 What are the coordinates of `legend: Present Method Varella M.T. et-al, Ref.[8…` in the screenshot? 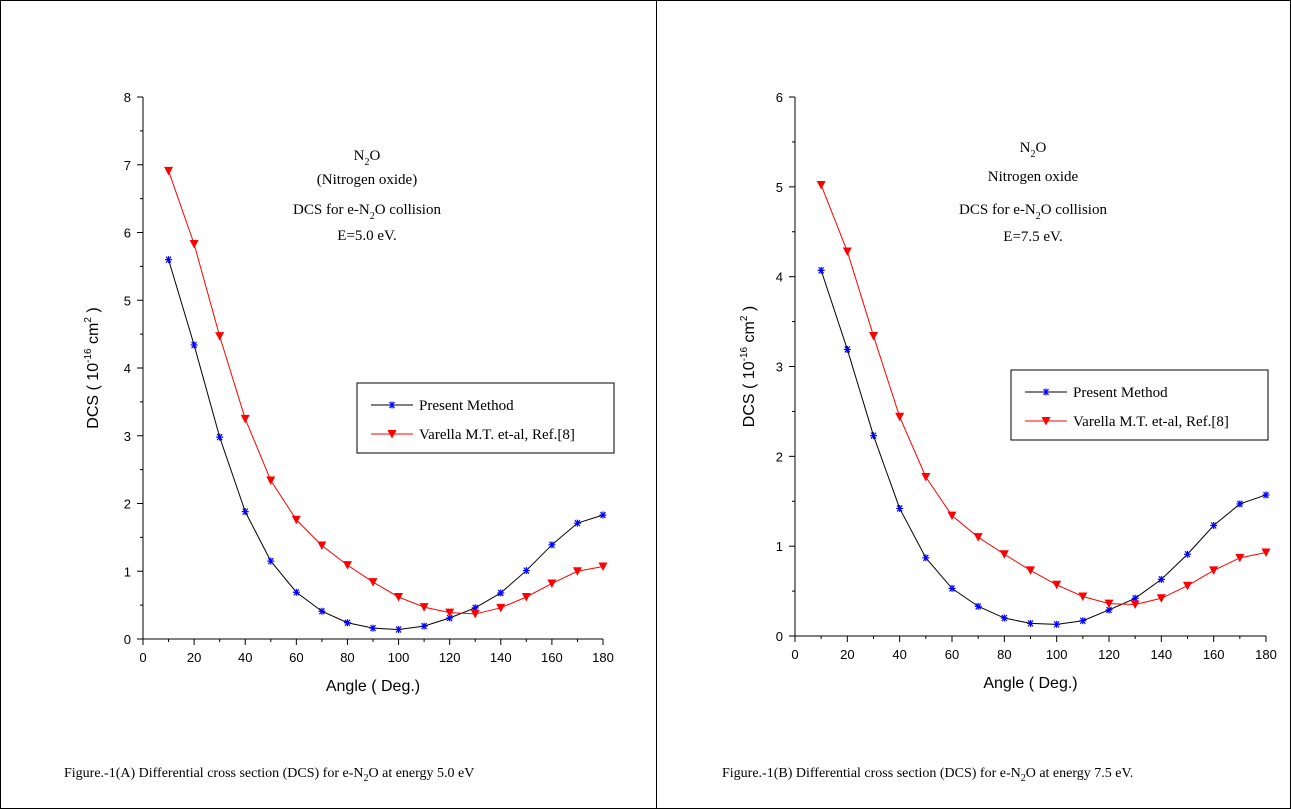 It's located at (1139, 405).